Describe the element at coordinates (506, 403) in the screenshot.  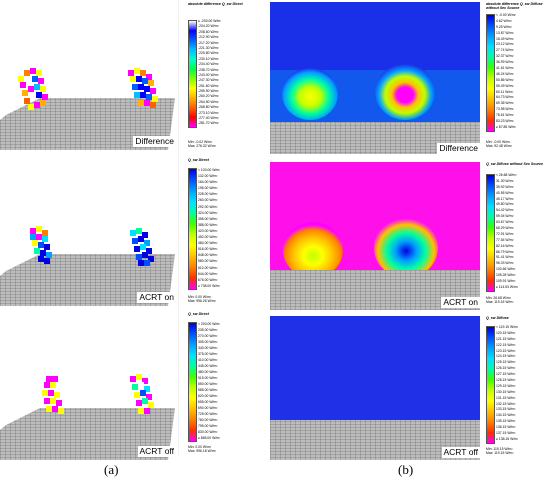
I see `legend-label: 132.15 W/m²` at that location.